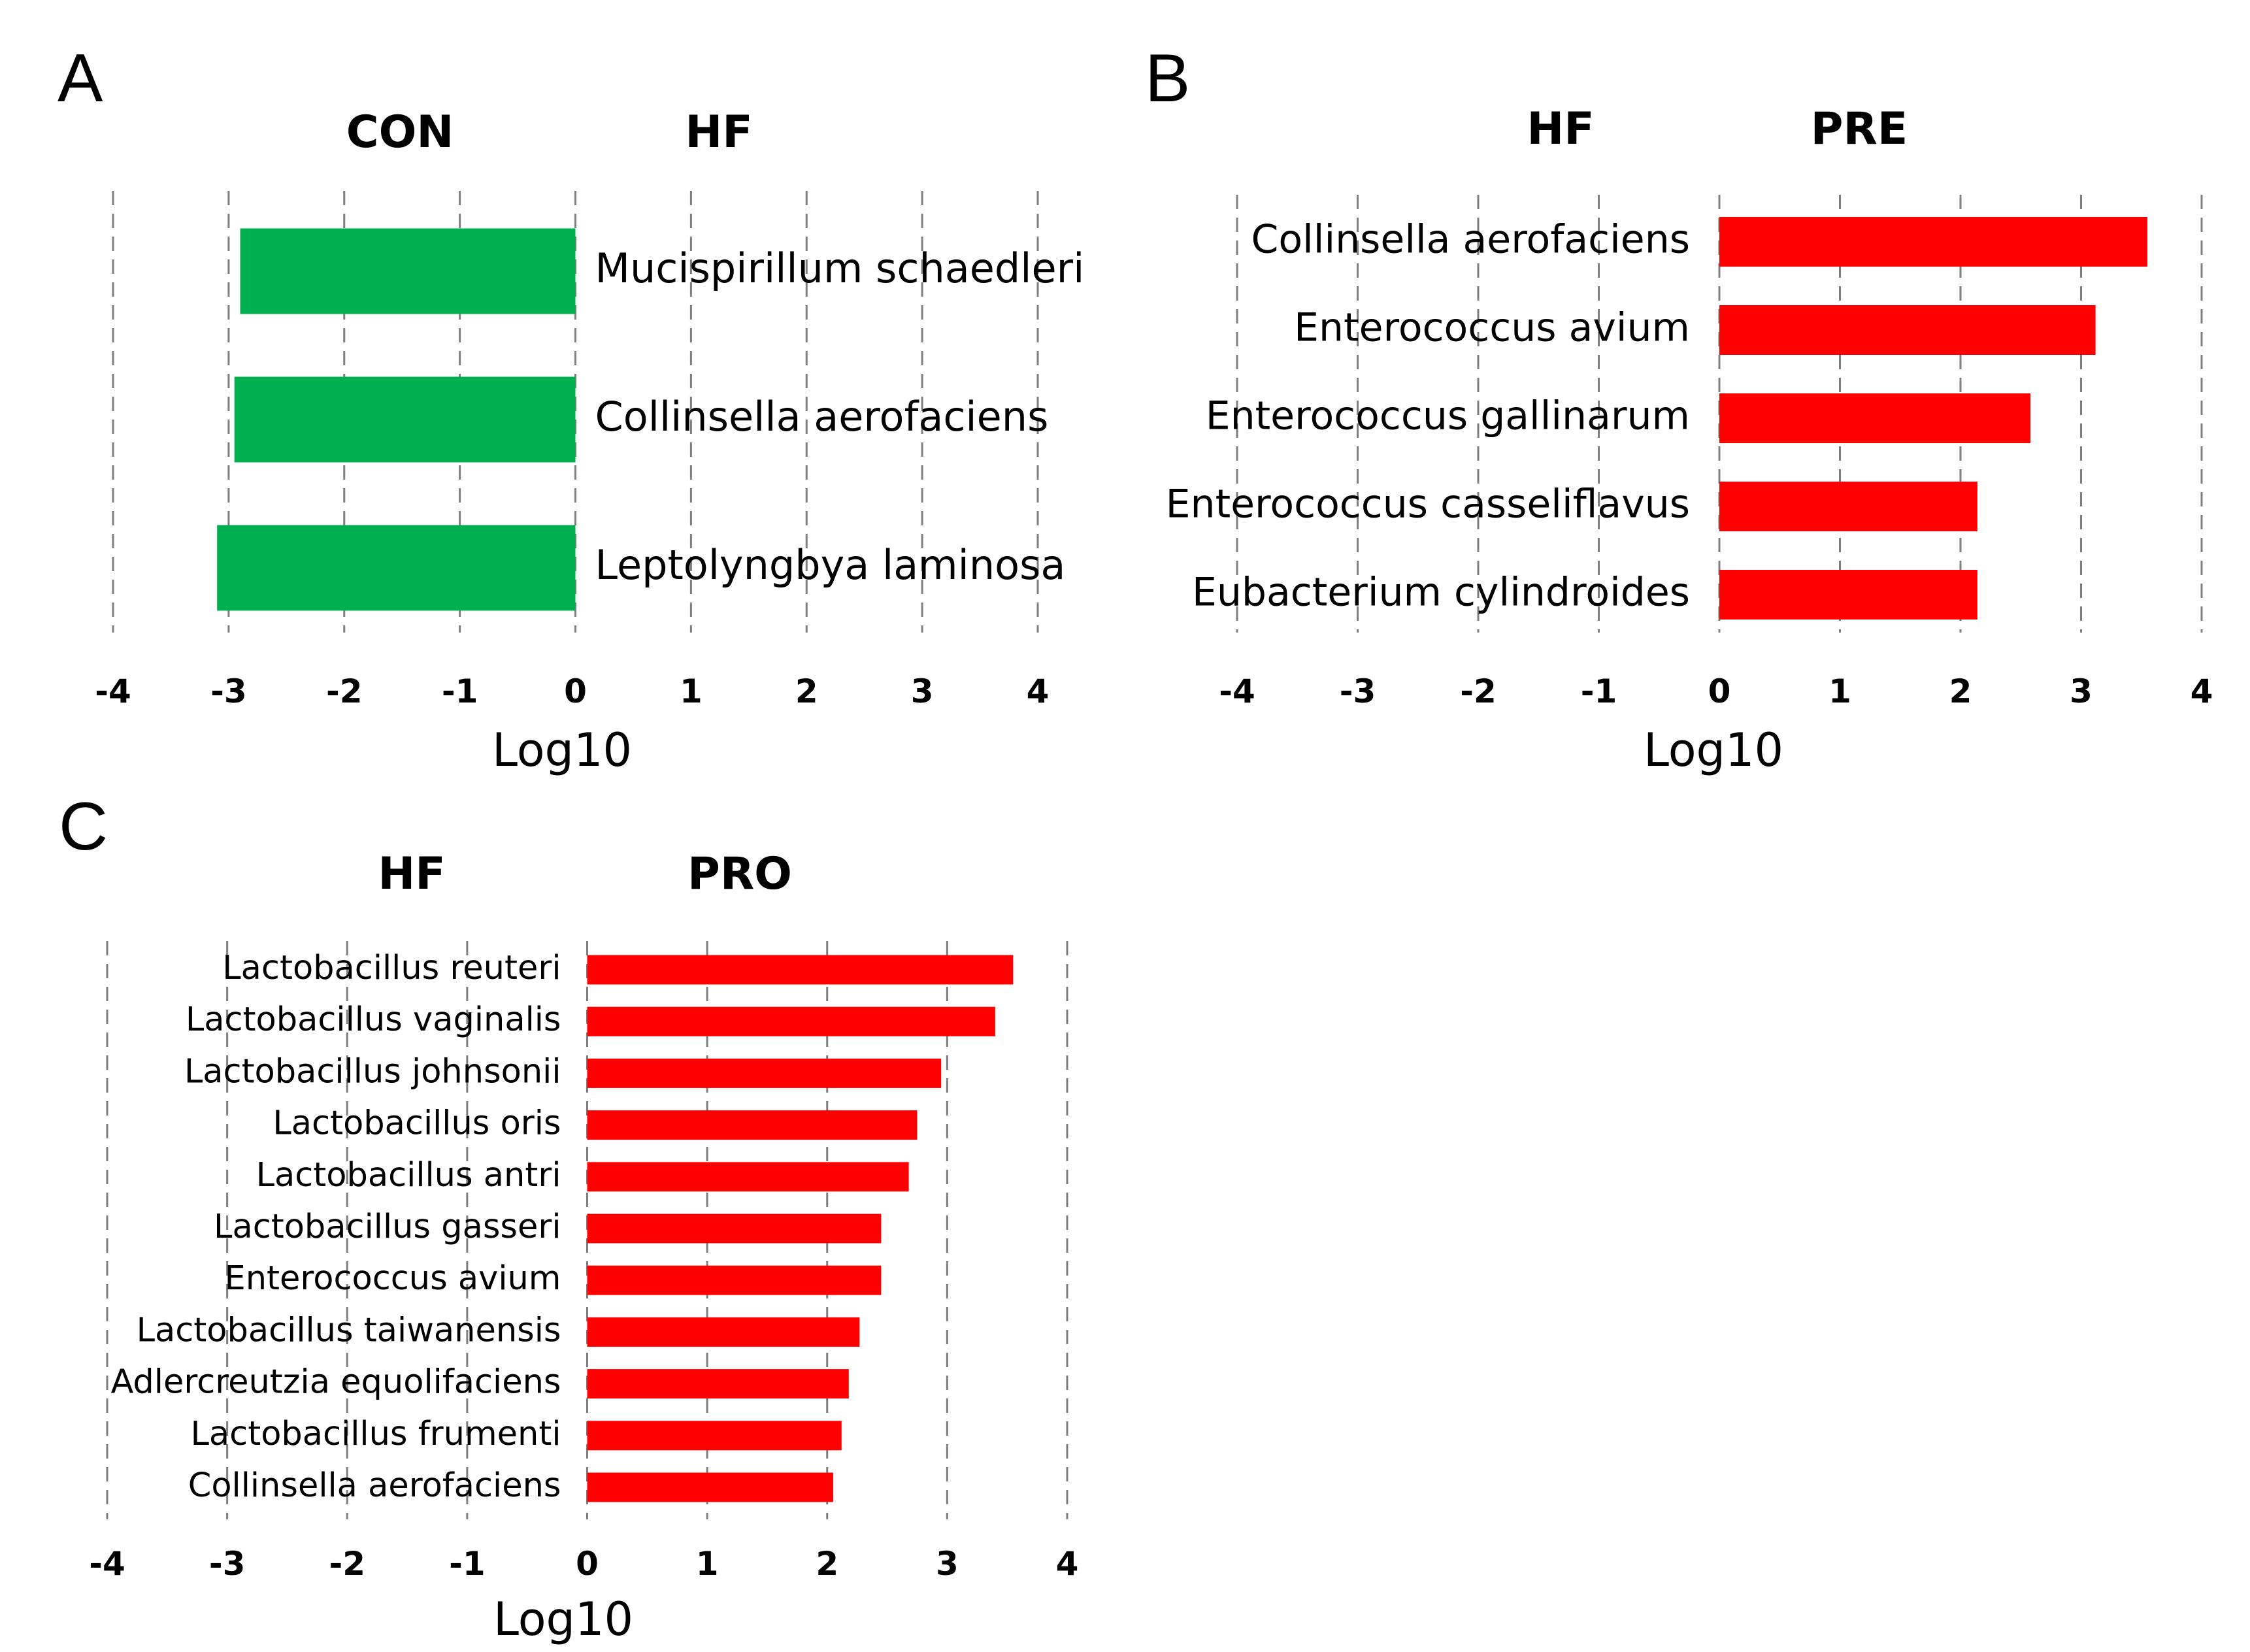 The image size is (2250, 1652). I want to click on group-label-pro: PRO, so click(739, 874).